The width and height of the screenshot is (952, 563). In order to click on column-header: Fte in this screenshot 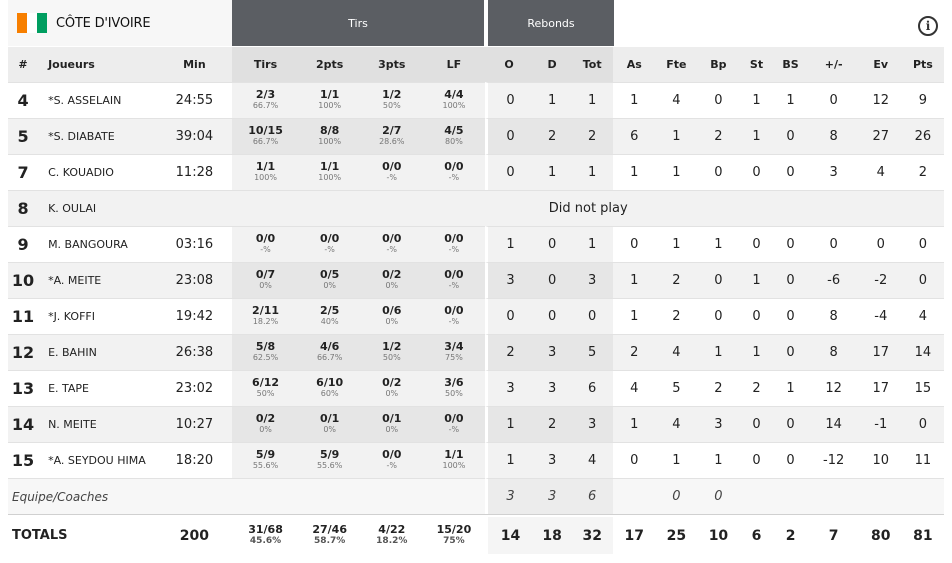, I will do `click(676, 64)`.